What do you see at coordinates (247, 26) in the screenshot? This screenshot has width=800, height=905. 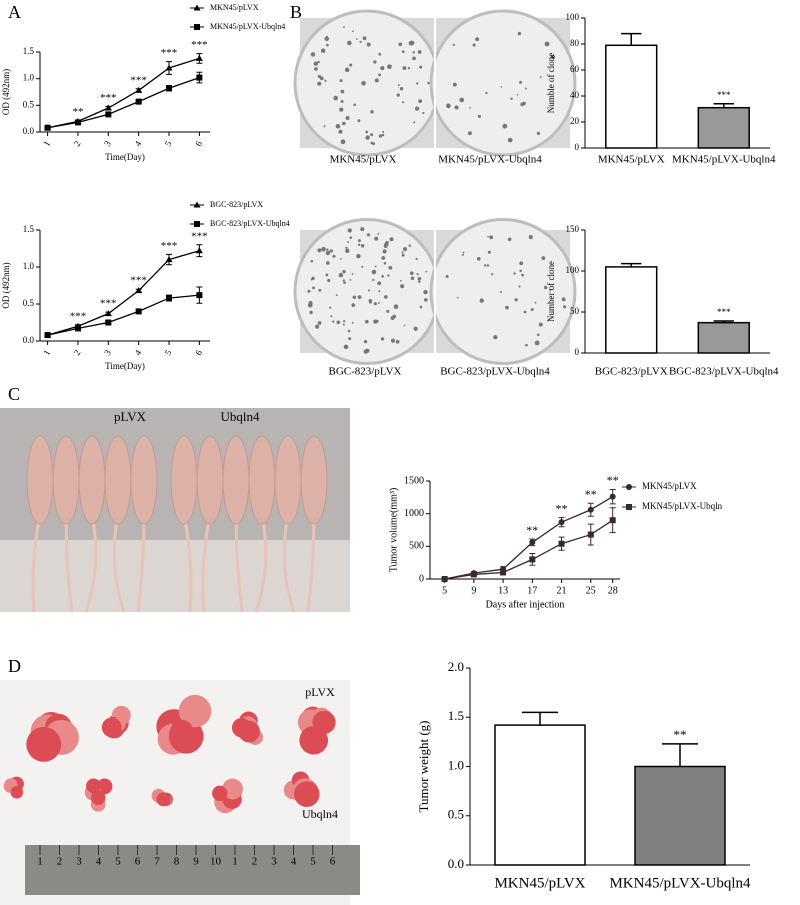 I see `legend-label: MKN45/pLVX-Ubqln4` at bounding box center [247, 26].